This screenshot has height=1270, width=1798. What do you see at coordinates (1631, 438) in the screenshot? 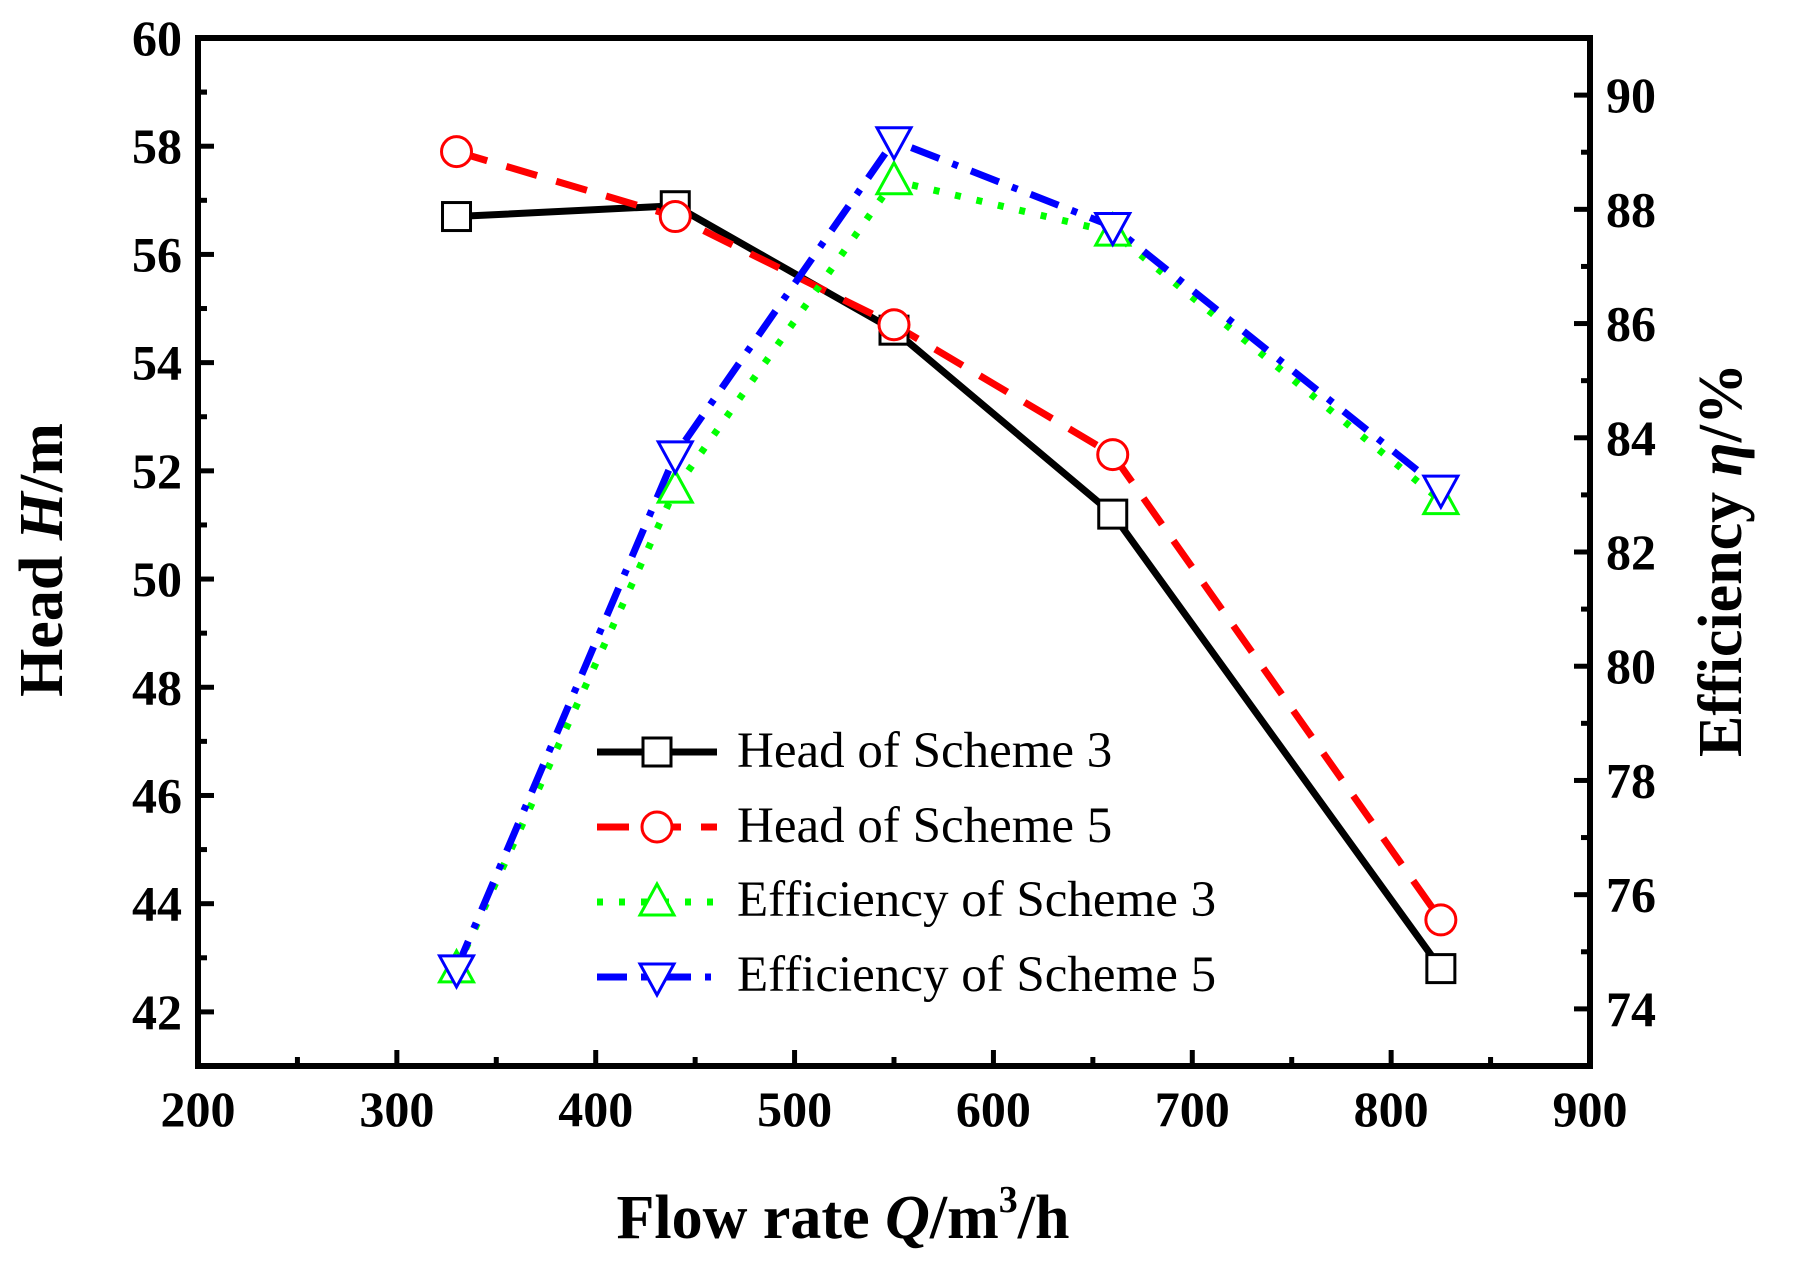
I see `y-right-tick-label: 84` at bounding box center [1631, 438].